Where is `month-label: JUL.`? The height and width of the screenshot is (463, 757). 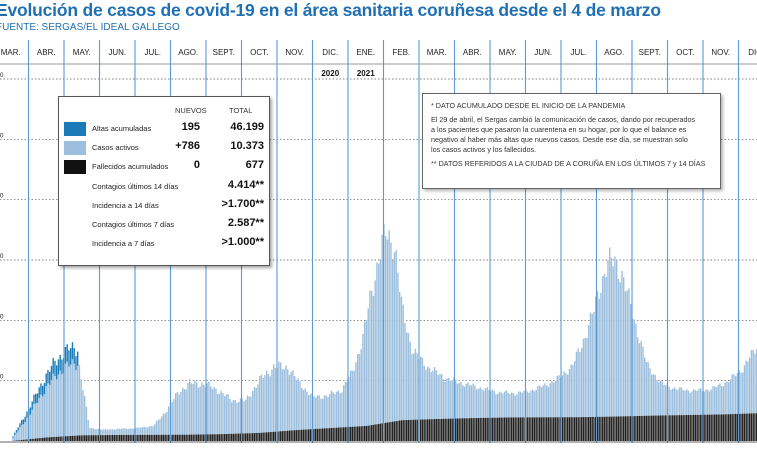 month-label: JUL. is located at coordinates (153, 52).